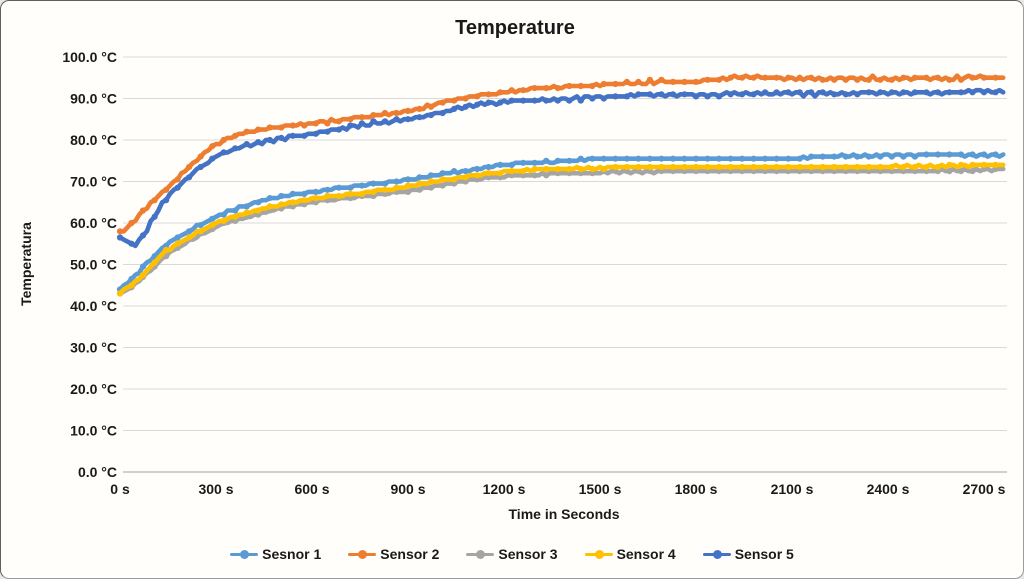  I want to click on x-tick-label: 300 s, so click(215, 489).